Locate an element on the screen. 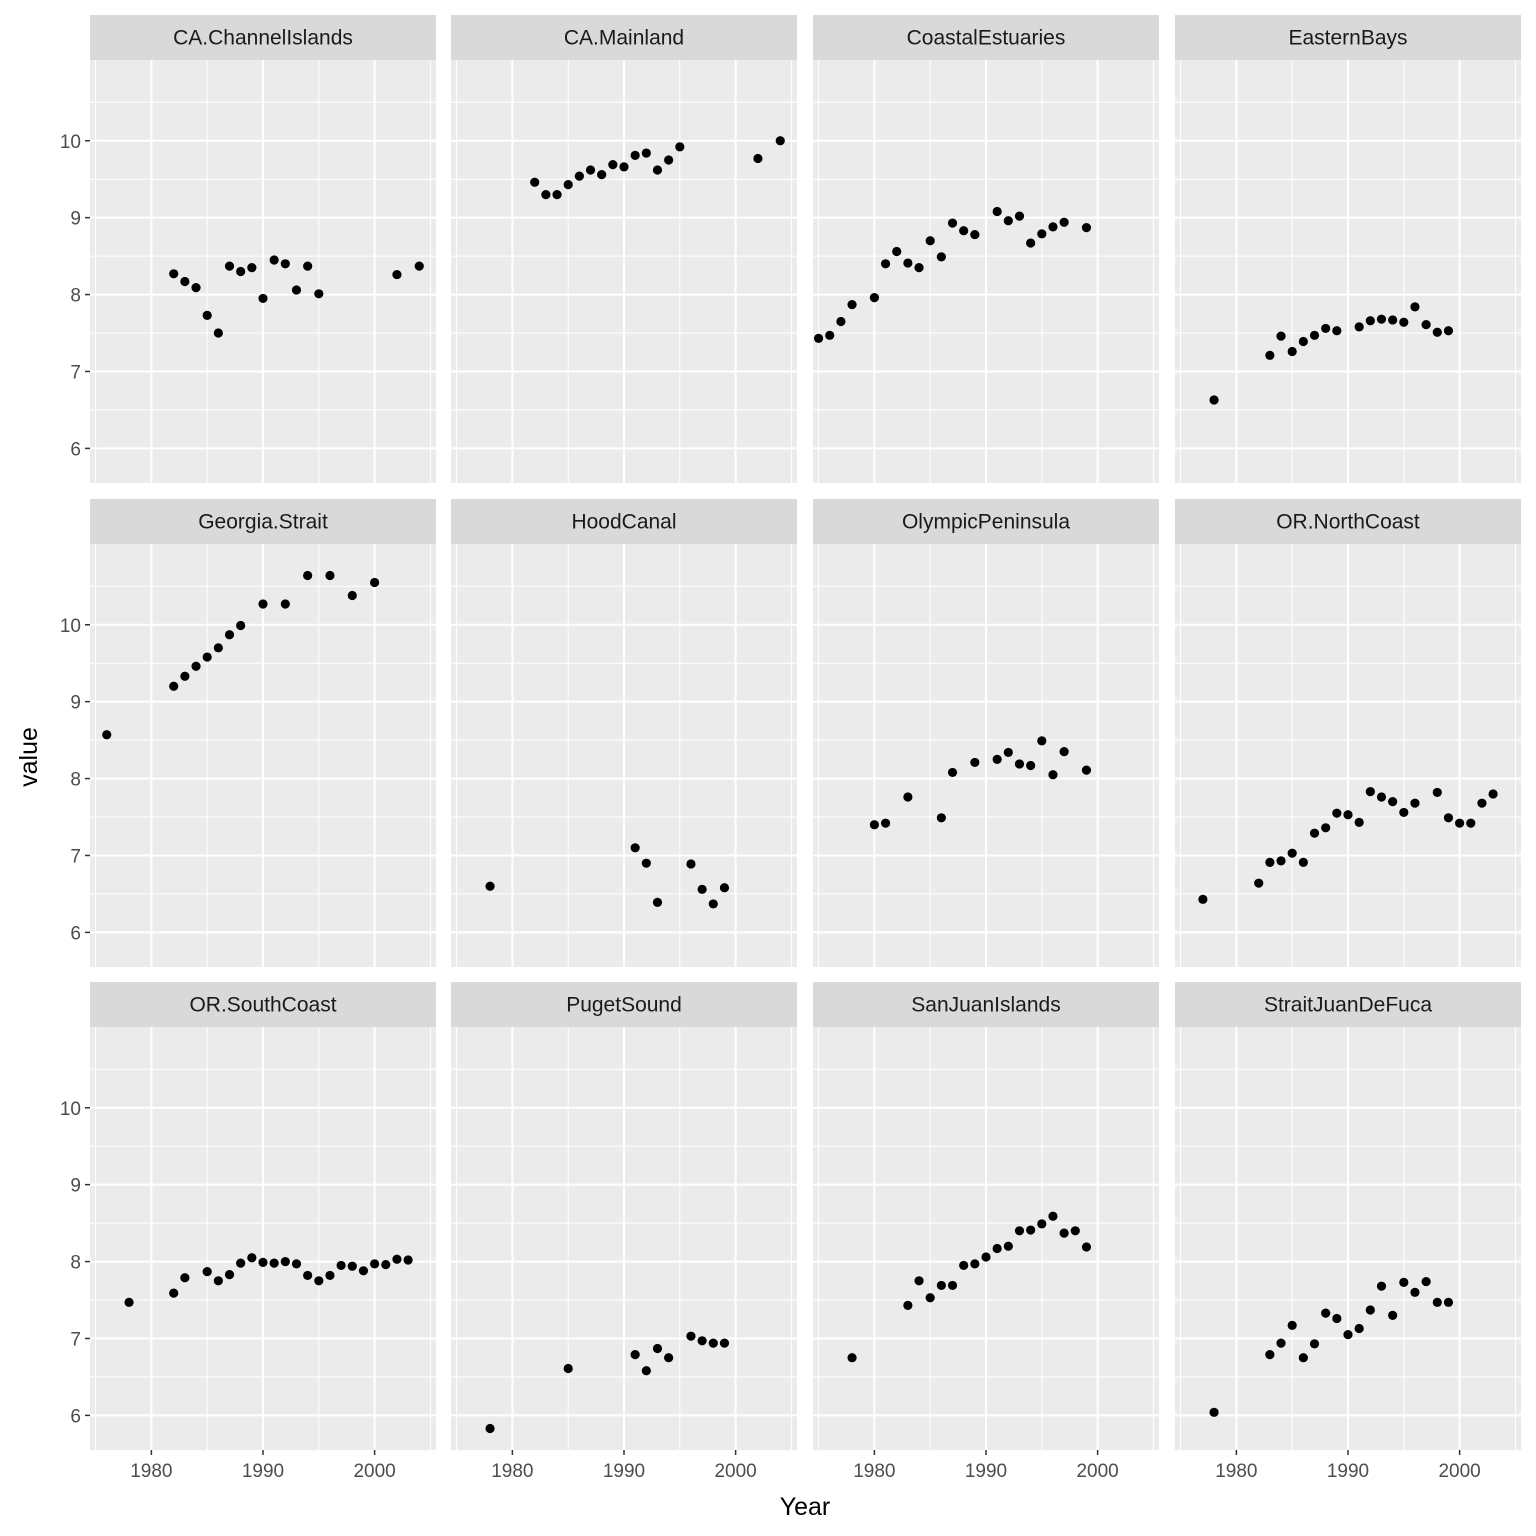  facet-panel: OlympicPeninsula is located at coordinates (986, 735).